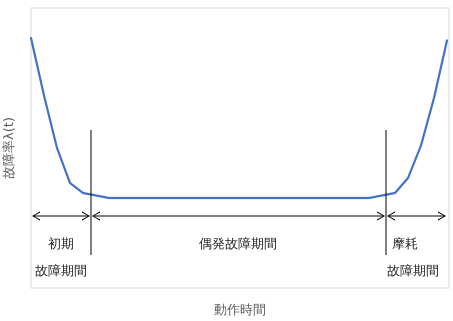 This screenshot has width=453, height=321. Describe the element at coordinates (9, 148) in the screenshot. I see `y-axis-title: 故障率λ(t)` at that location.